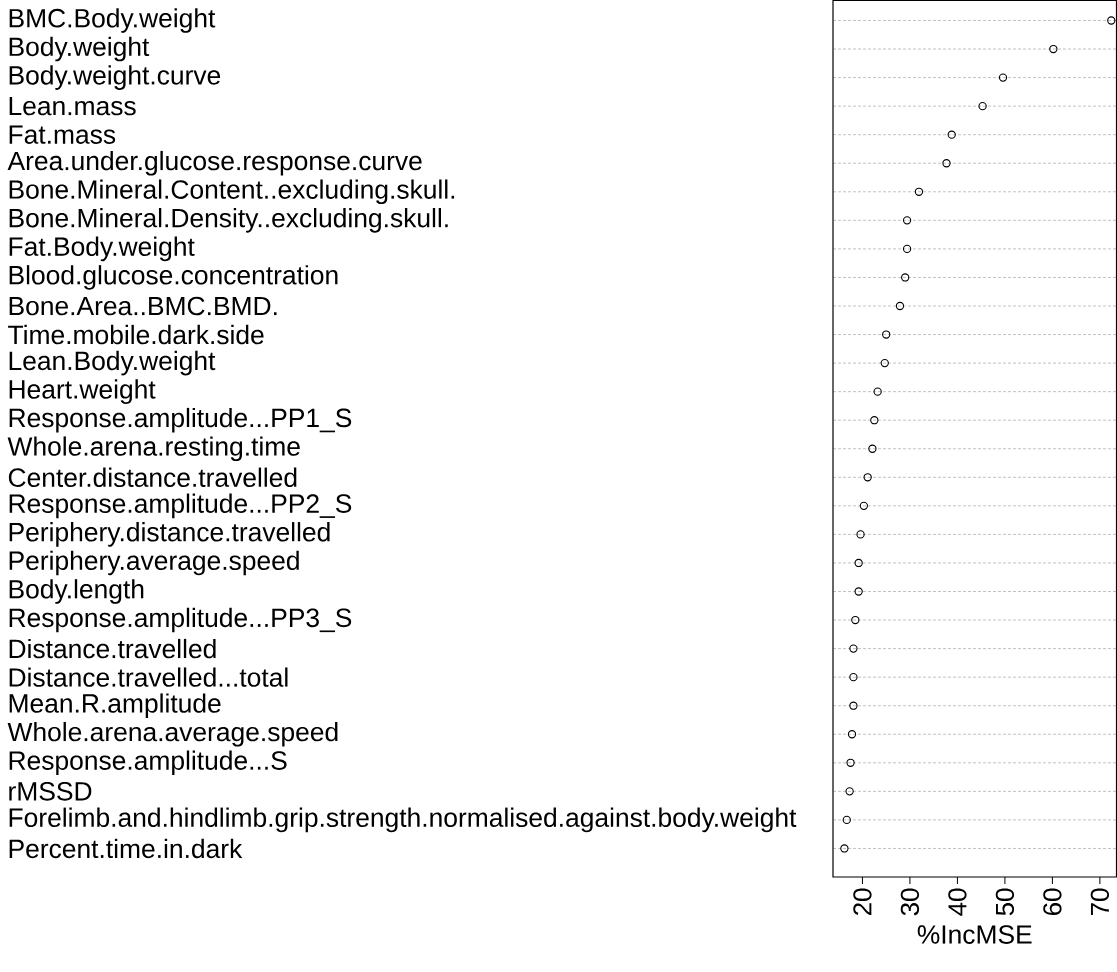 This screenshot has width=1117, height=972. I want to click on y-tick-label: Mean.R.amplitude, so click(115, 706).